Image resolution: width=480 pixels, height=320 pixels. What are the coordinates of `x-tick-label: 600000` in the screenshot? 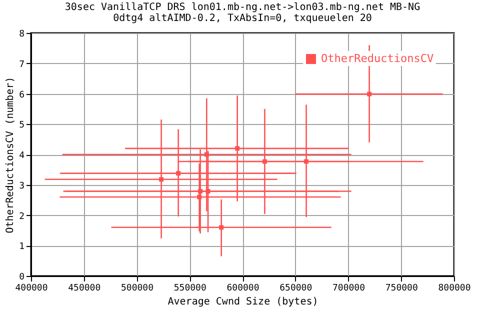 It's located at (243, 289).